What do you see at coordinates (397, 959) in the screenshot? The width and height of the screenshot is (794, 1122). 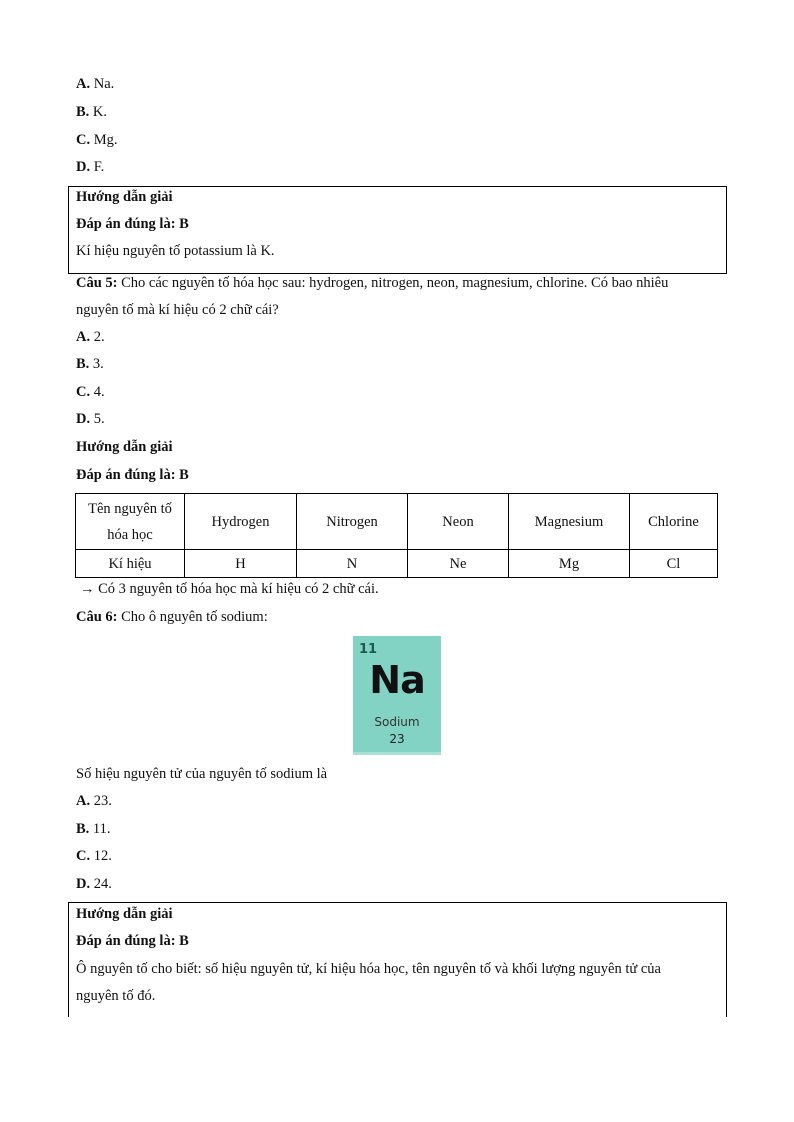 I see `q6-solution-box` at bounding box center [397, 959].